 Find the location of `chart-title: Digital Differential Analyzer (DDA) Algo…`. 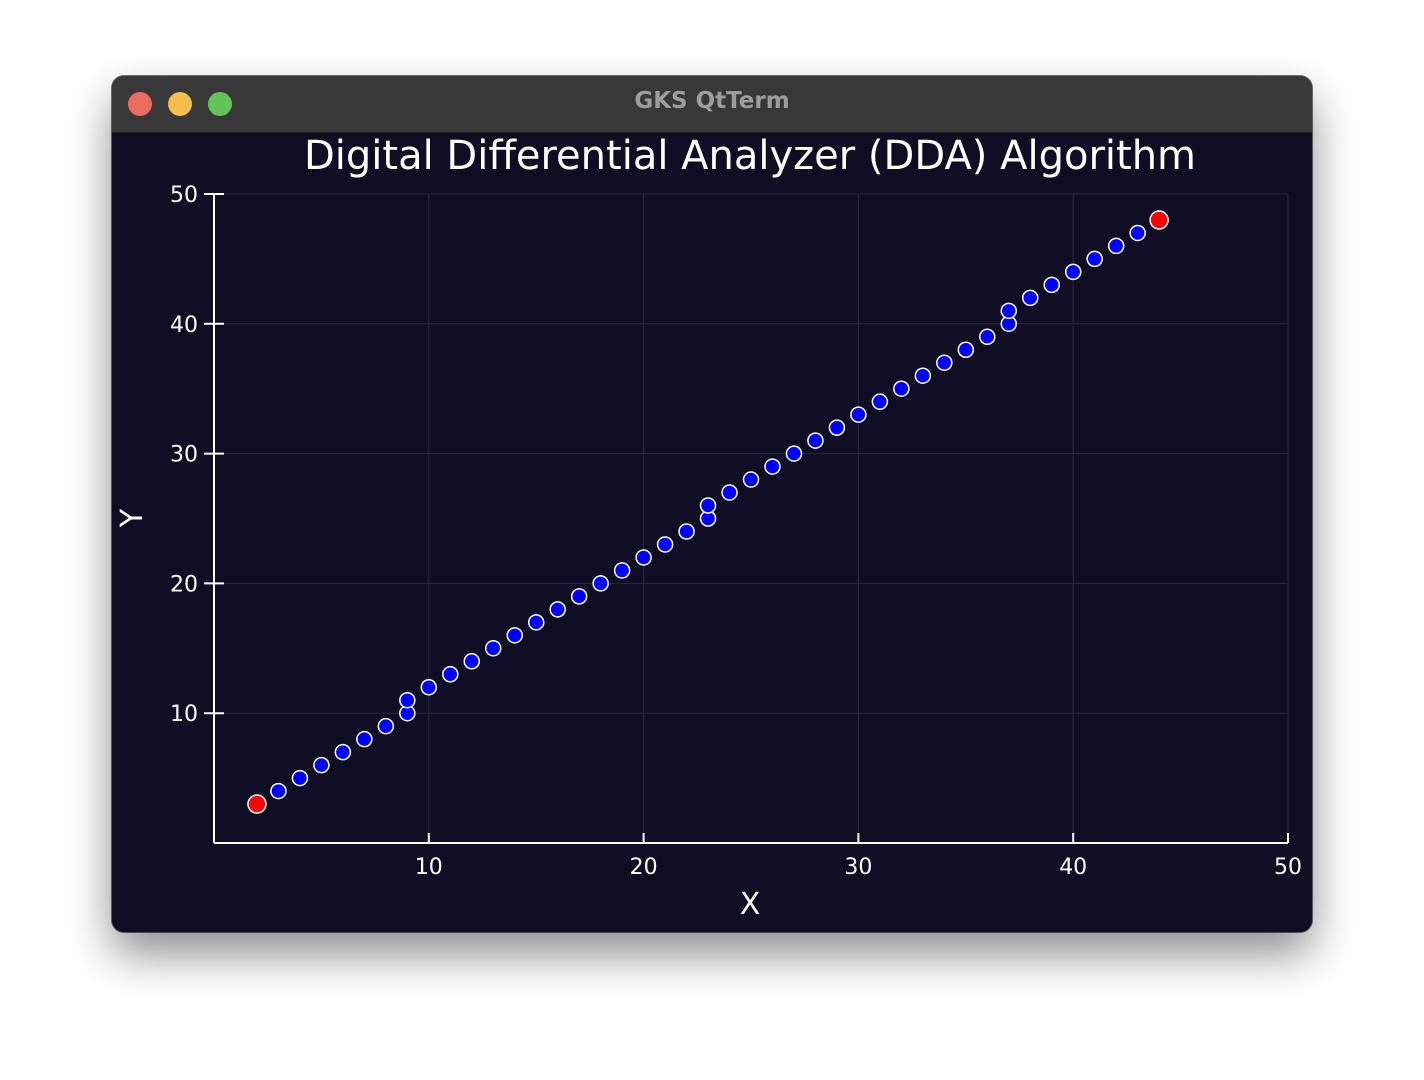

chart-title: Digital Differential Analyzer (DDA) Algo… is located at coordinates (750, 156).